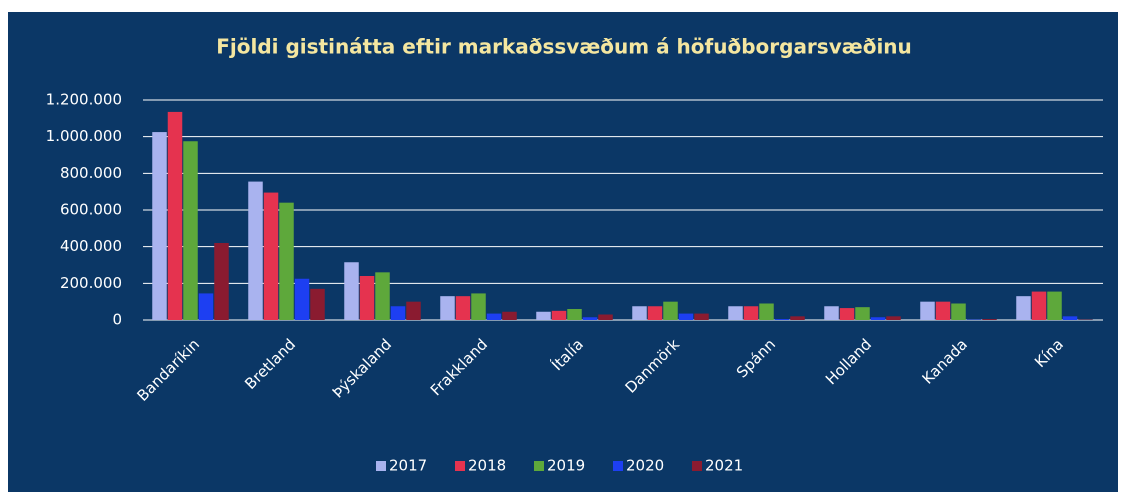  I want to click on y-tick-label: 200.000, so click(91, 283).